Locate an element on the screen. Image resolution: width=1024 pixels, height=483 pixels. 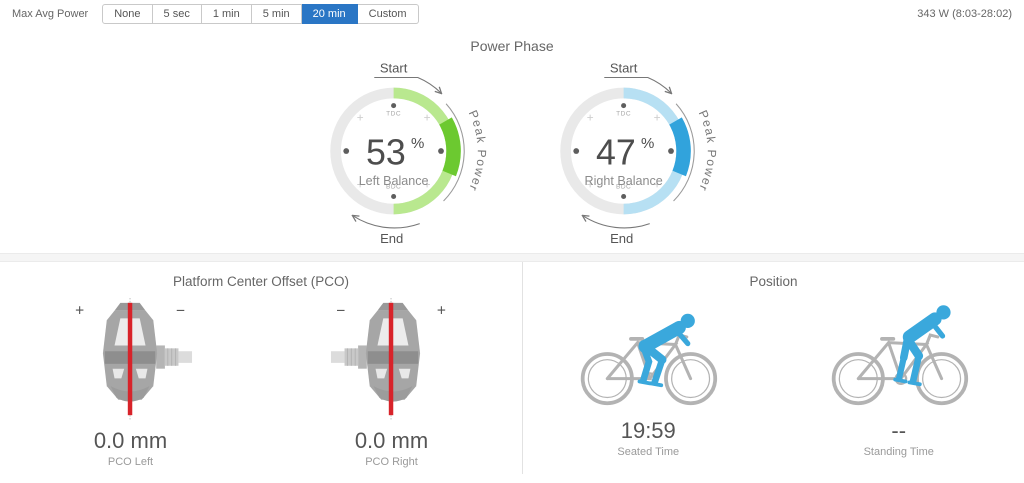
section-divider is located at coordinates (512, 257).